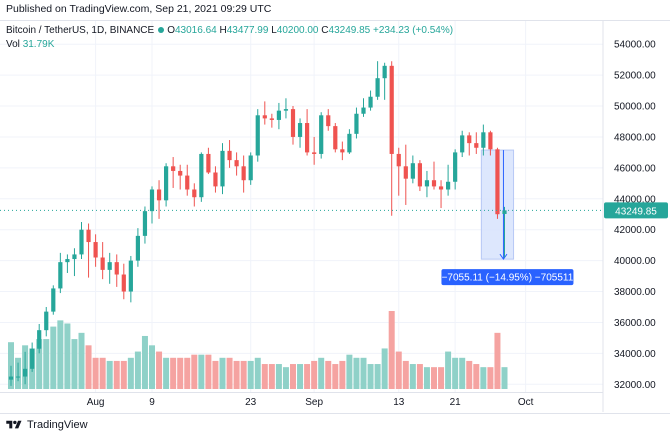  What do you see at coordinates (152, 402) in the screenshot?
I see `x-tick-label: 9` at bounding box center [152, 402].